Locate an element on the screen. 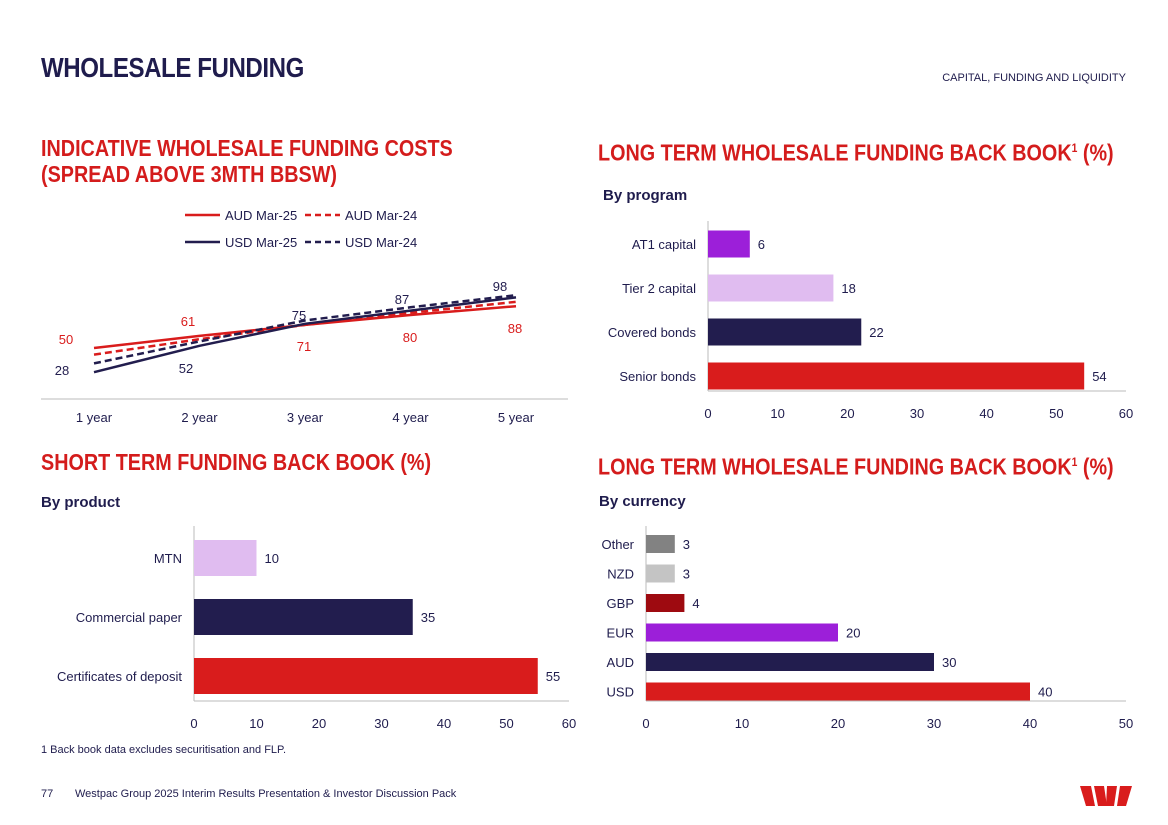 This screenshot has height=825, width=1168. category-label: Commercial paper is located at coordinates (129, 617).